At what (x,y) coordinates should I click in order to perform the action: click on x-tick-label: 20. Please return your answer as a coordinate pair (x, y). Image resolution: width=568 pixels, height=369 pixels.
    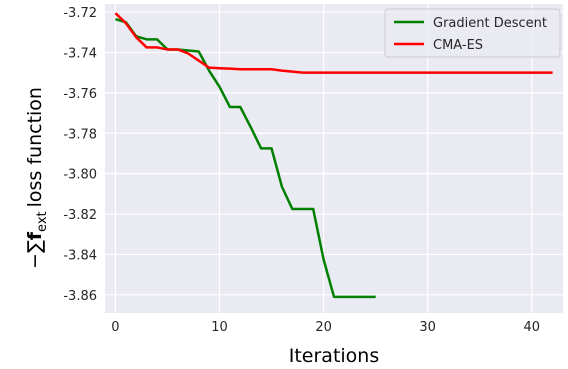
    Looking at the image, I should click on (323, 327).